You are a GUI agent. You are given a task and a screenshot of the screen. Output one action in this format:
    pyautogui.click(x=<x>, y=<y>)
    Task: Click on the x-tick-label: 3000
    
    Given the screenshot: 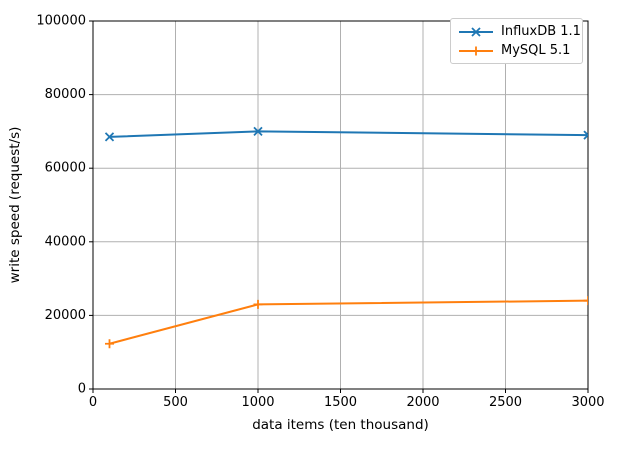 What is the action you would take?
    pyautogui.click(x=587, y=402)
    